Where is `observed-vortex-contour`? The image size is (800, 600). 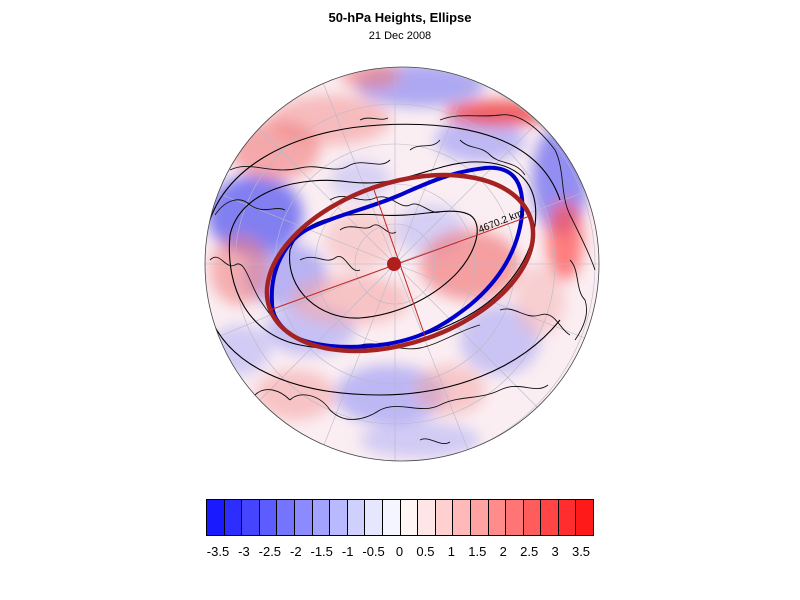 observed-vortex-contour is located at coordinates (397, 257).